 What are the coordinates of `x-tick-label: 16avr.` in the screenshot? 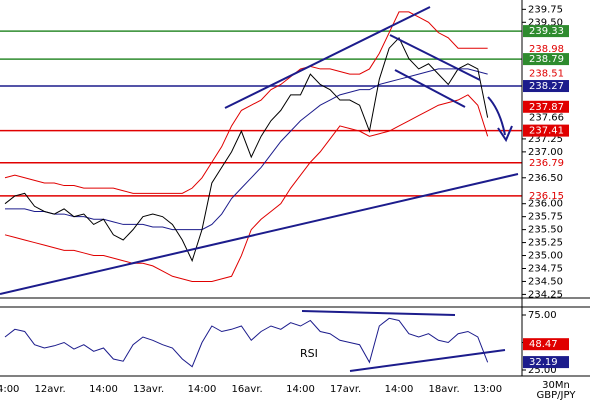 It's located at (247, 389).